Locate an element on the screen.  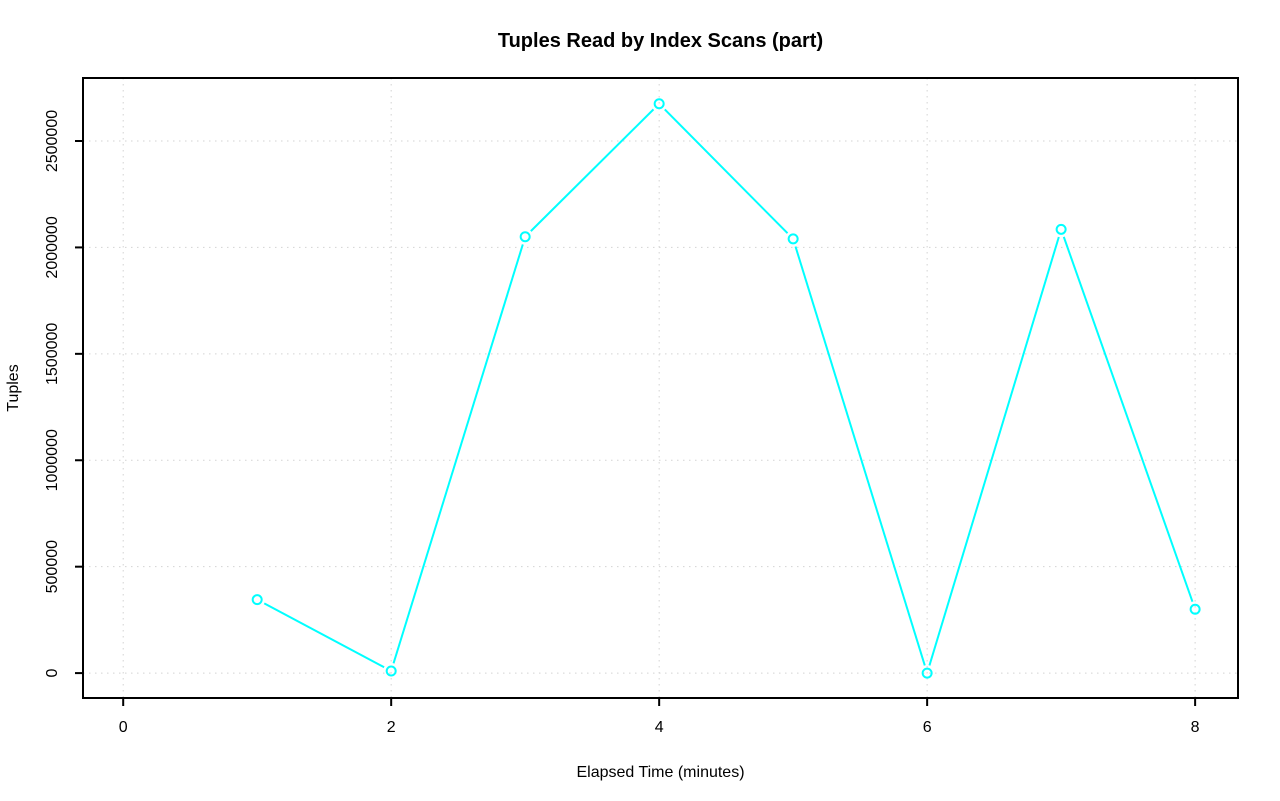
chart-title: Tuples Read by Index Scans (part) is located at coordinates (660, 41).